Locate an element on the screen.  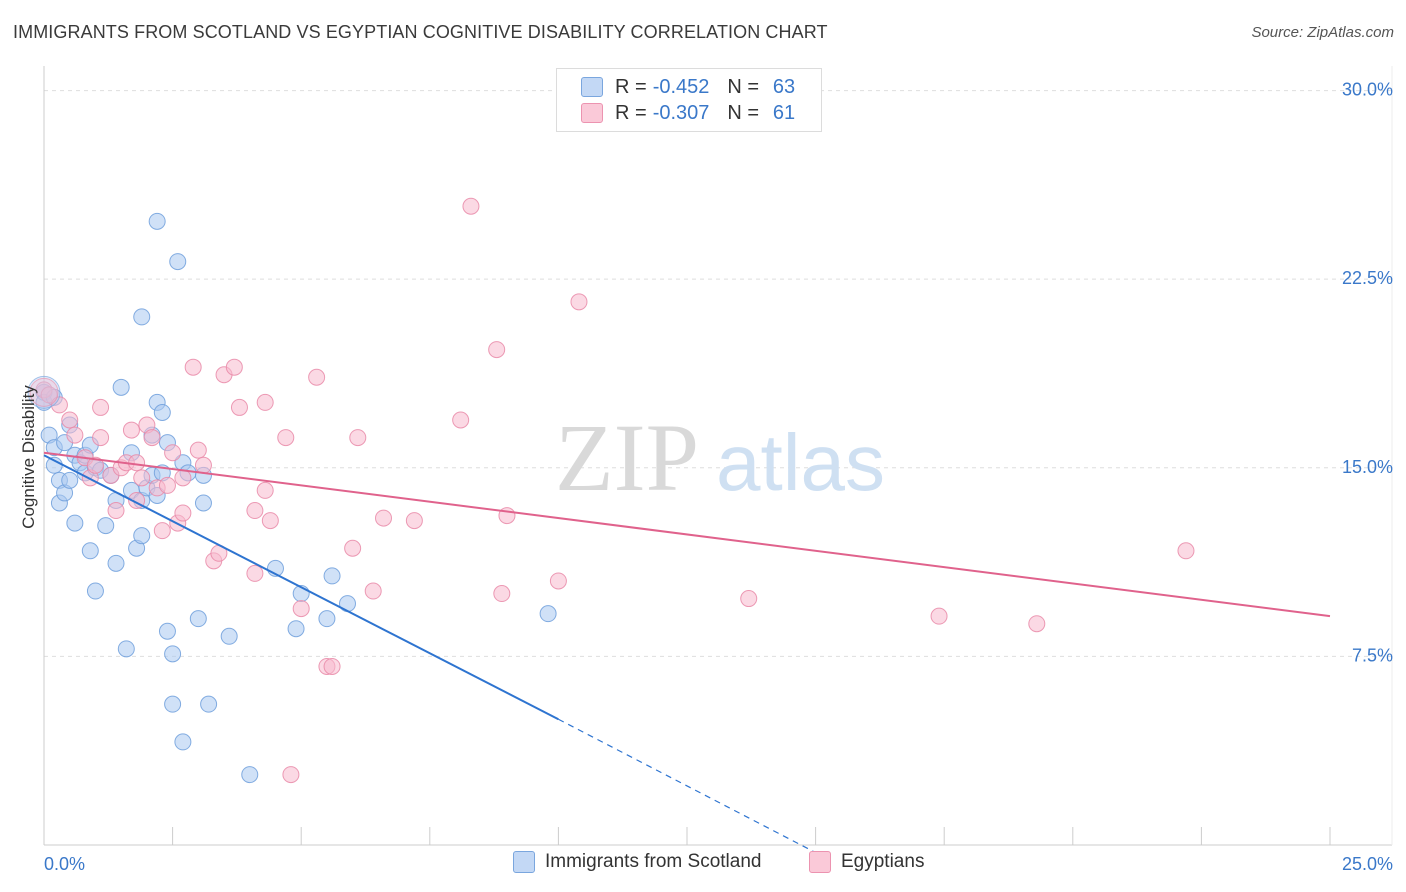
trend-line-scotland-extension is located at coordinates (687, 786).